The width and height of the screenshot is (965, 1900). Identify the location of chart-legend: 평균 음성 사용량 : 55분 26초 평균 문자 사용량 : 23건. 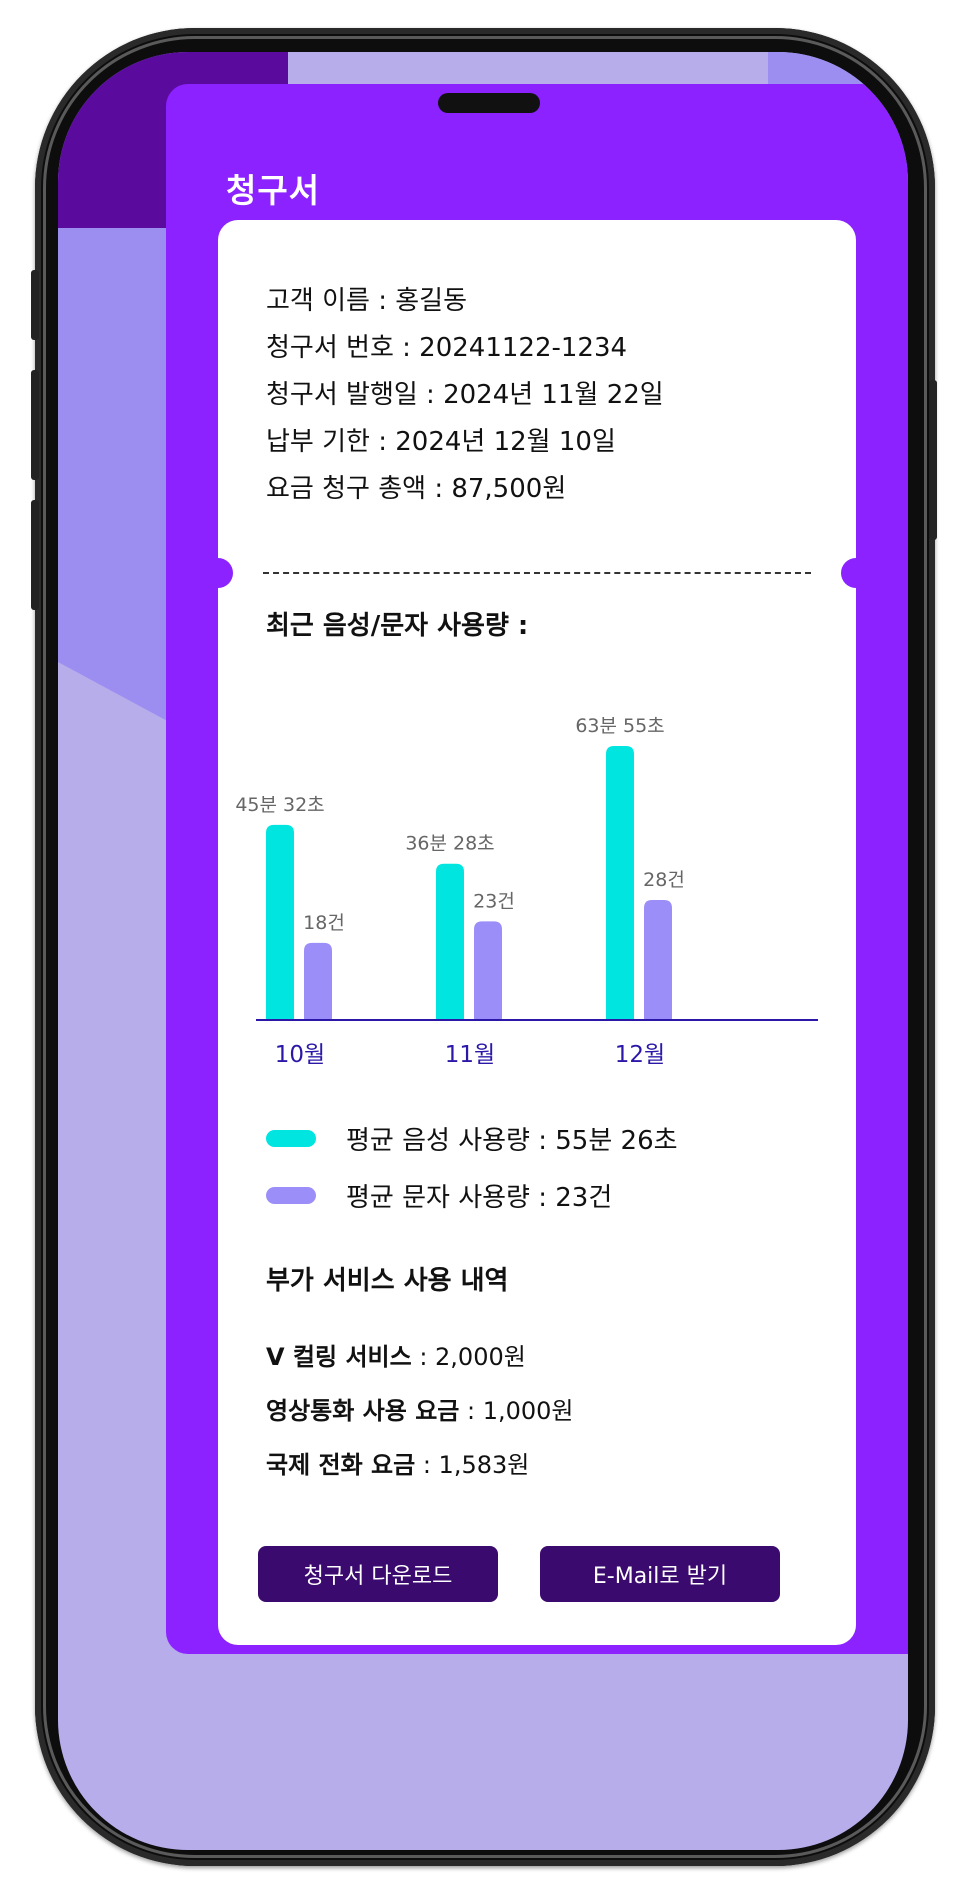
(472, 1167).